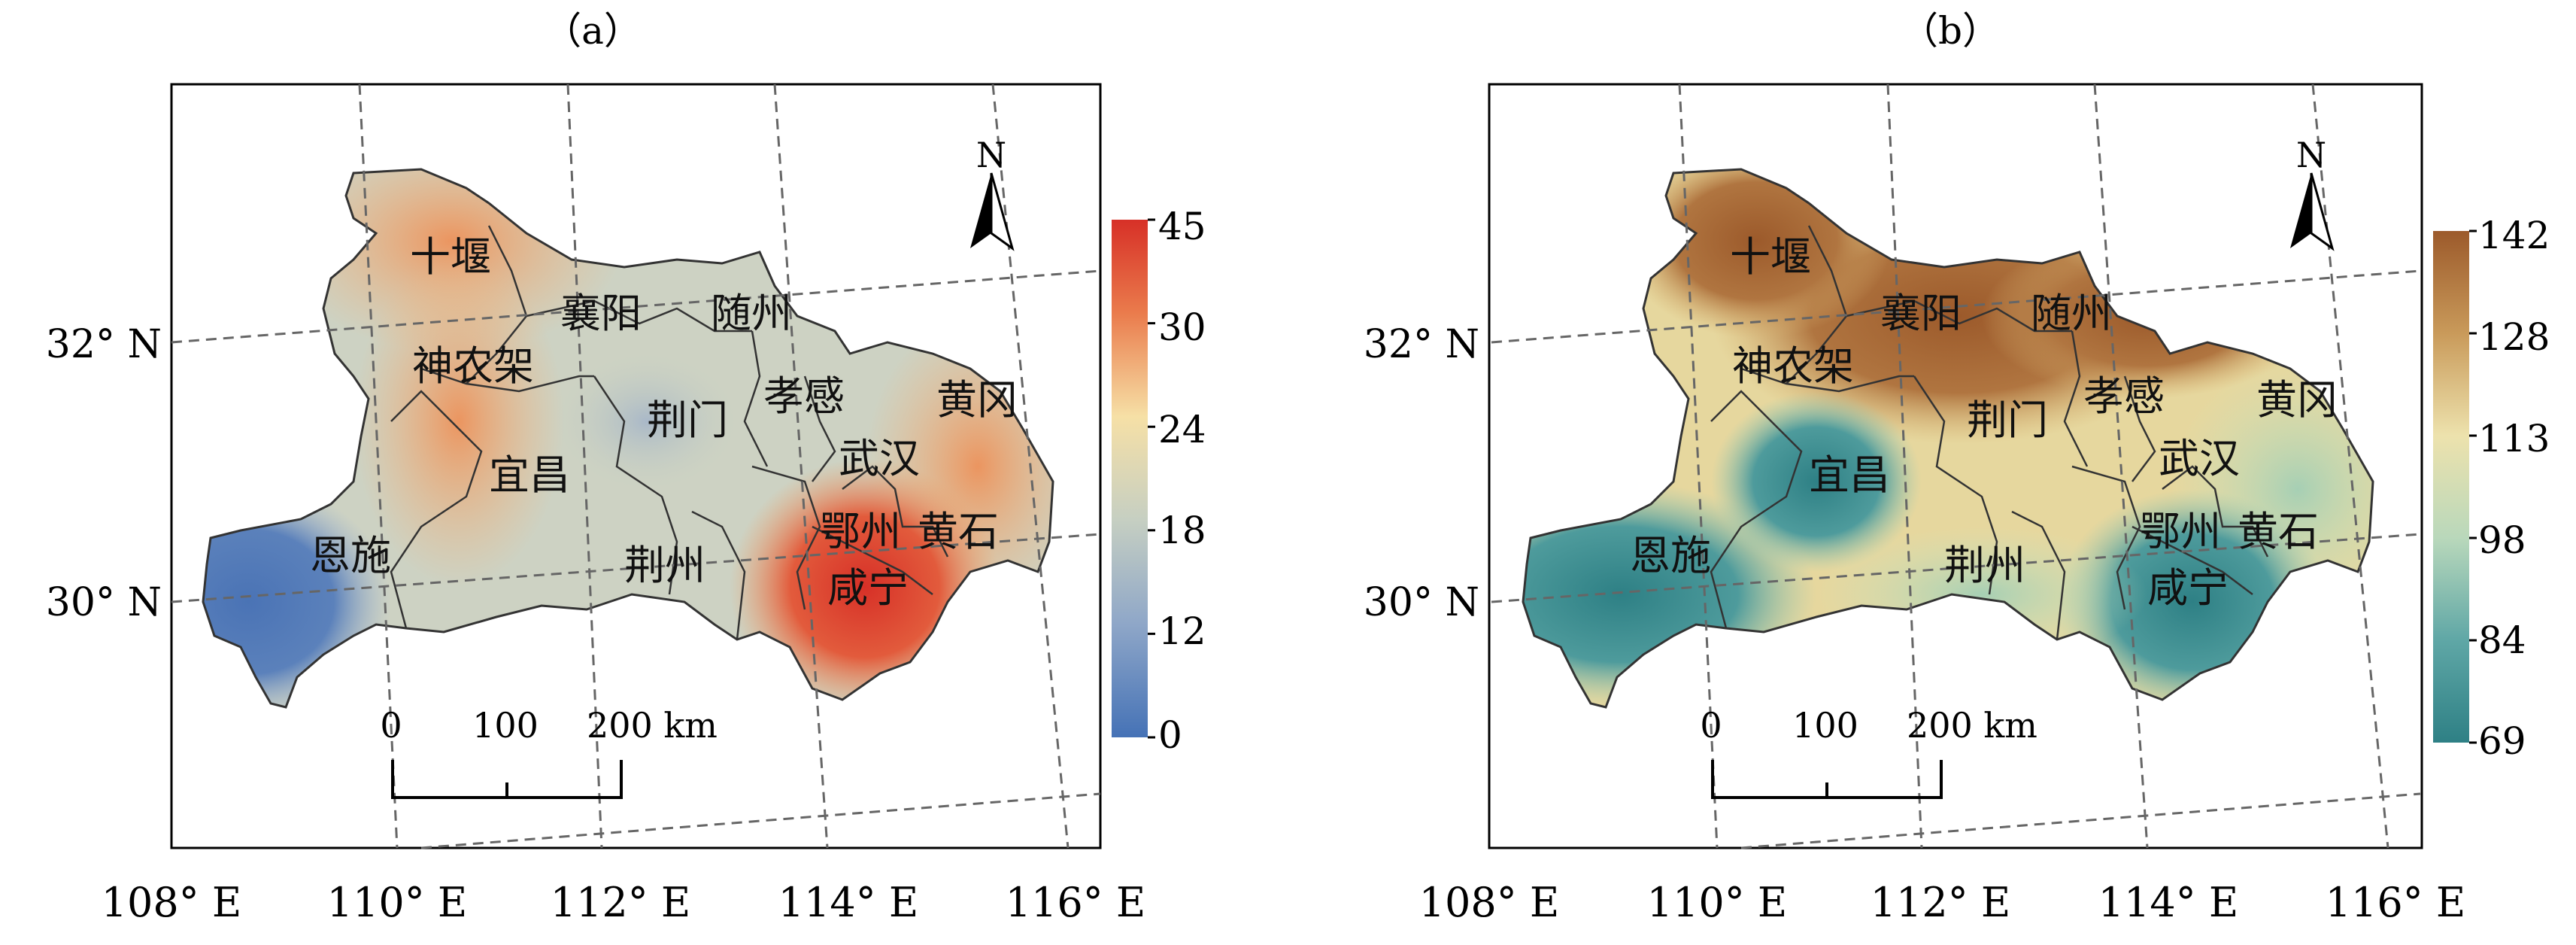 The image size is (2576, 945). What do you see at coordinates (2514, 438) in the screenshot?
I see `legend-tick: 113` at bounding box center [2514, 438].